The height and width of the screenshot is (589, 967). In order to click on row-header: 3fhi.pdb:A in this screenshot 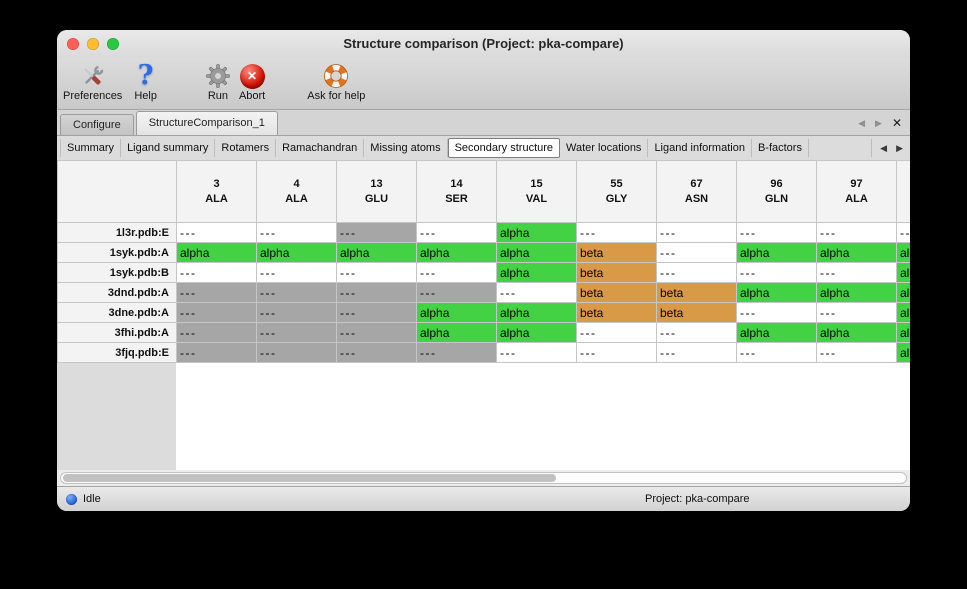, I will do `click(117, 332)`.